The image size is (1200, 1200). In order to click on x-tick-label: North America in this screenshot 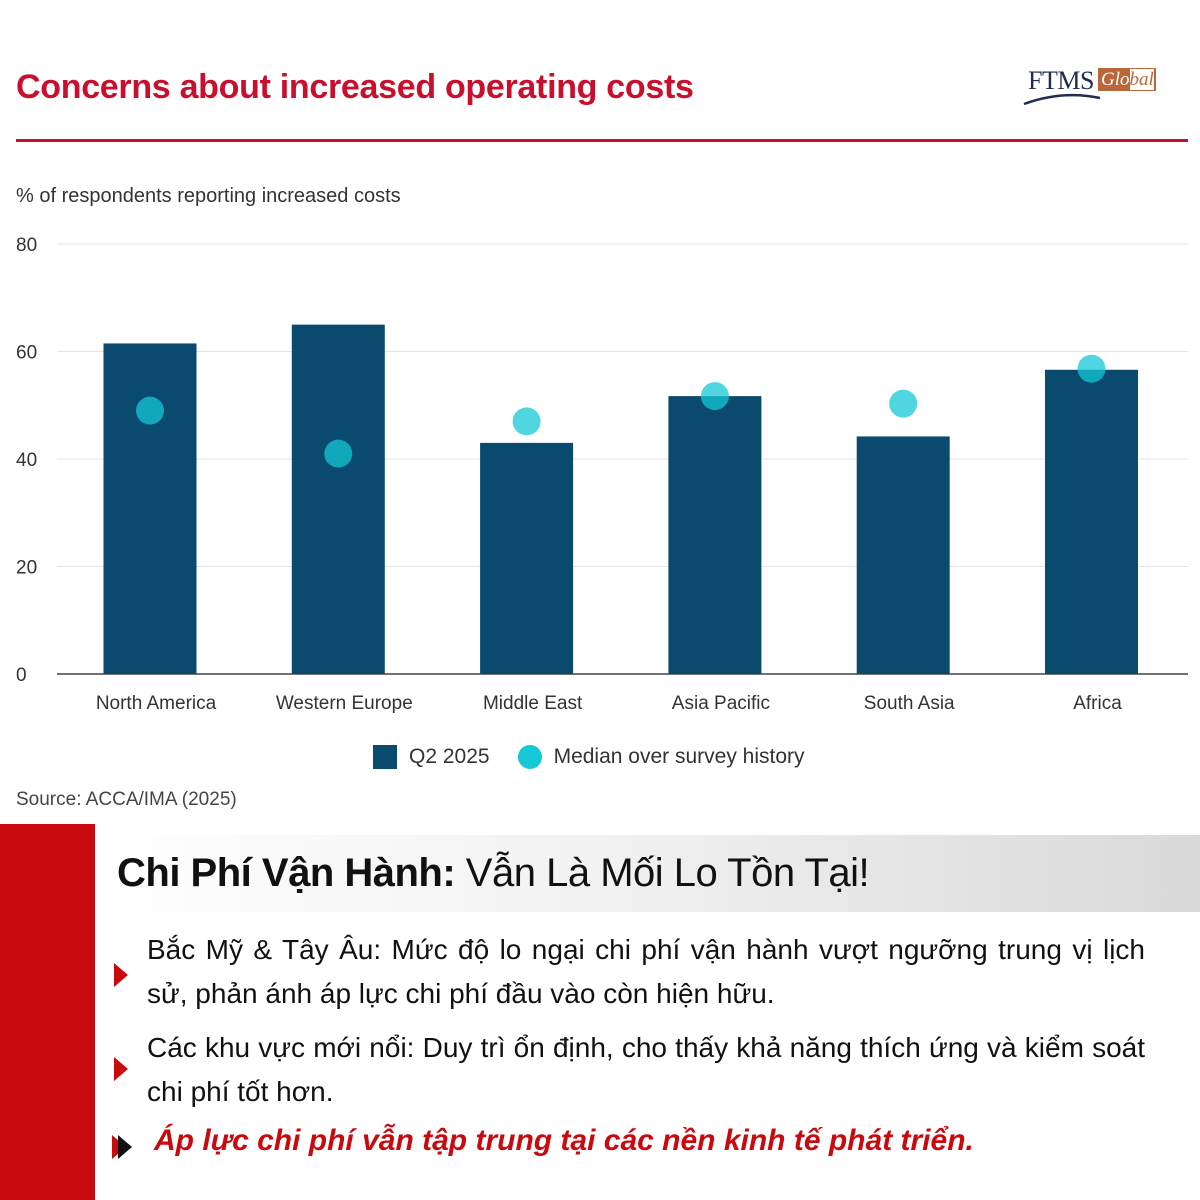, I will do `click(156, 703)`.